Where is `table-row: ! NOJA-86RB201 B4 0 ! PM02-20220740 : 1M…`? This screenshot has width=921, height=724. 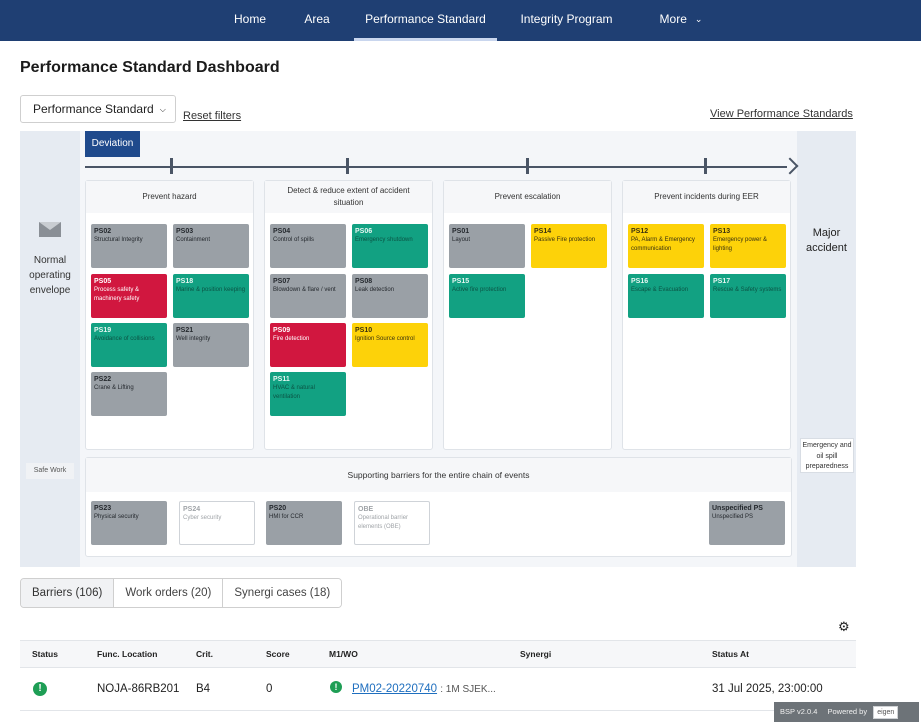
table-row: ! NOJA-86RB201 B4 0 ! PM02-20220740 : 1M… is located at coordinates (438, 689).